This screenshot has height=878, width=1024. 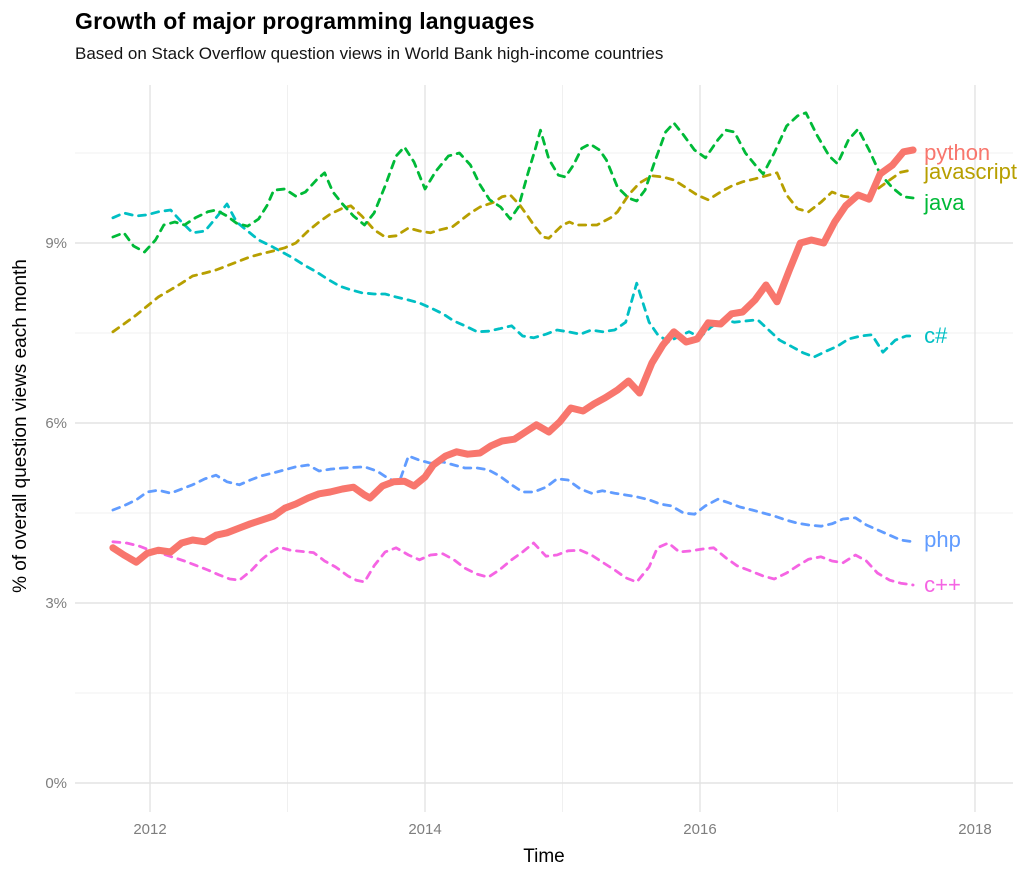 What do you see at coordinates (513, 182) in the screenshot?
I see `series-line-java` at bounding box center [513, 182].